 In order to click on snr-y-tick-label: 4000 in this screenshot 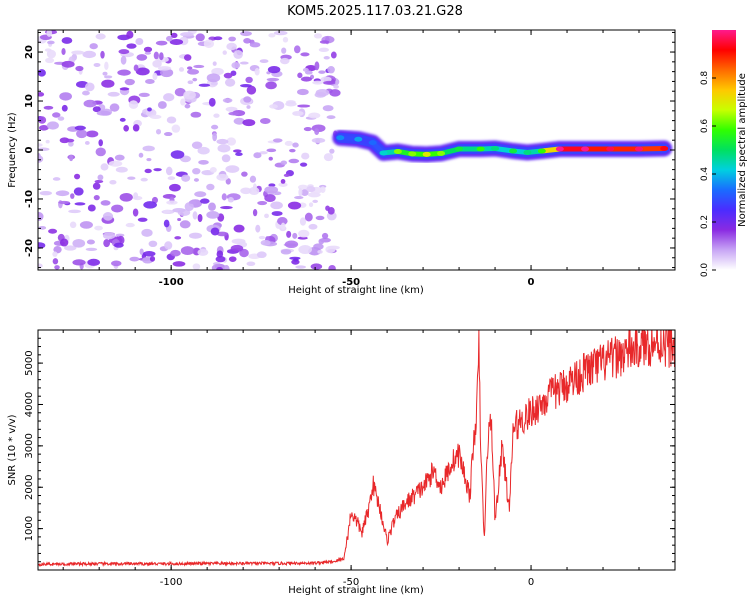, I will do `click(29, 404)`.